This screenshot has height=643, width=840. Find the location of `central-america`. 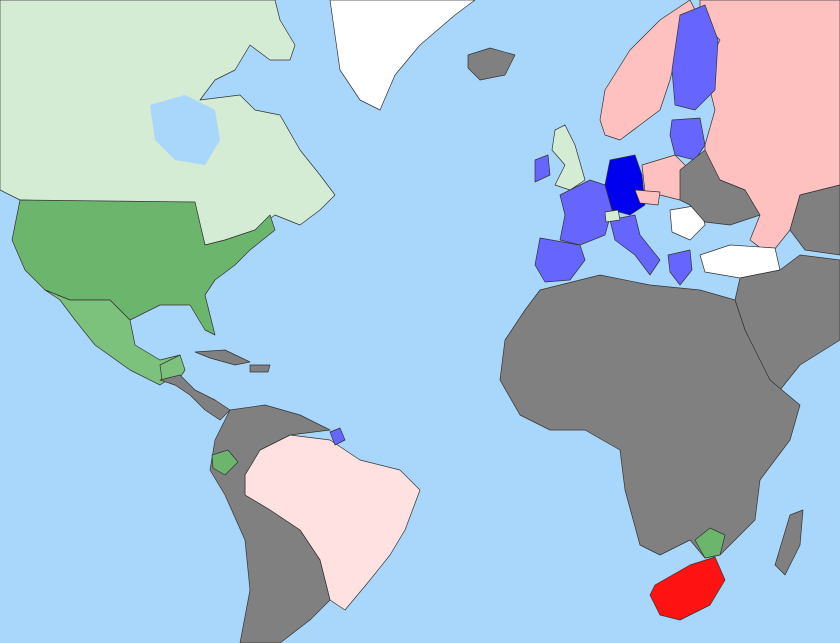

central-america is located at coordinates (195, 397).